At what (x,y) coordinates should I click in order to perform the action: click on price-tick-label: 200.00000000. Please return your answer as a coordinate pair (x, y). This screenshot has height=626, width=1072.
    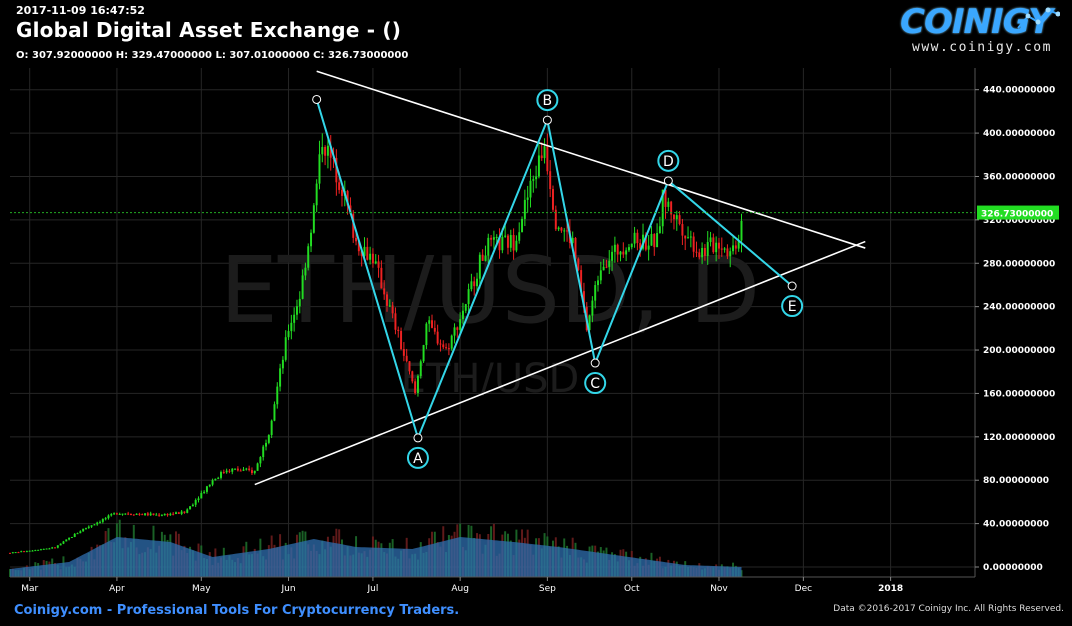
    Looking at the image, I should click on (1019, 351).